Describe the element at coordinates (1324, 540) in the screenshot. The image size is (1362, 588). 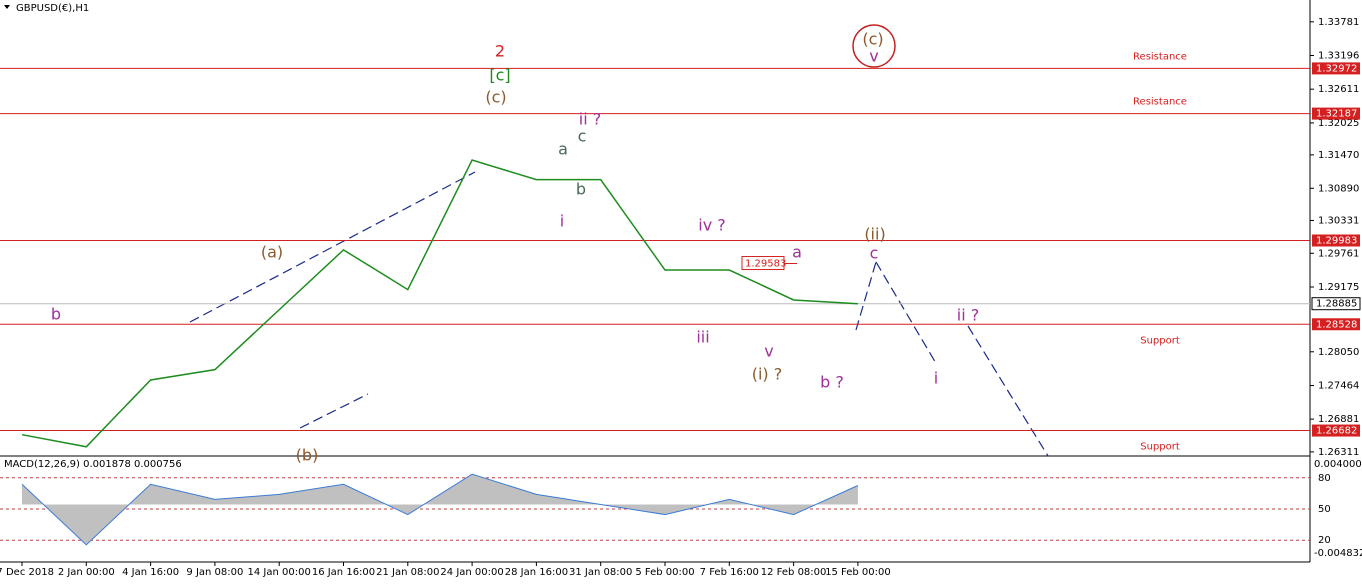
I see `macd-level-label: 20` at that location.